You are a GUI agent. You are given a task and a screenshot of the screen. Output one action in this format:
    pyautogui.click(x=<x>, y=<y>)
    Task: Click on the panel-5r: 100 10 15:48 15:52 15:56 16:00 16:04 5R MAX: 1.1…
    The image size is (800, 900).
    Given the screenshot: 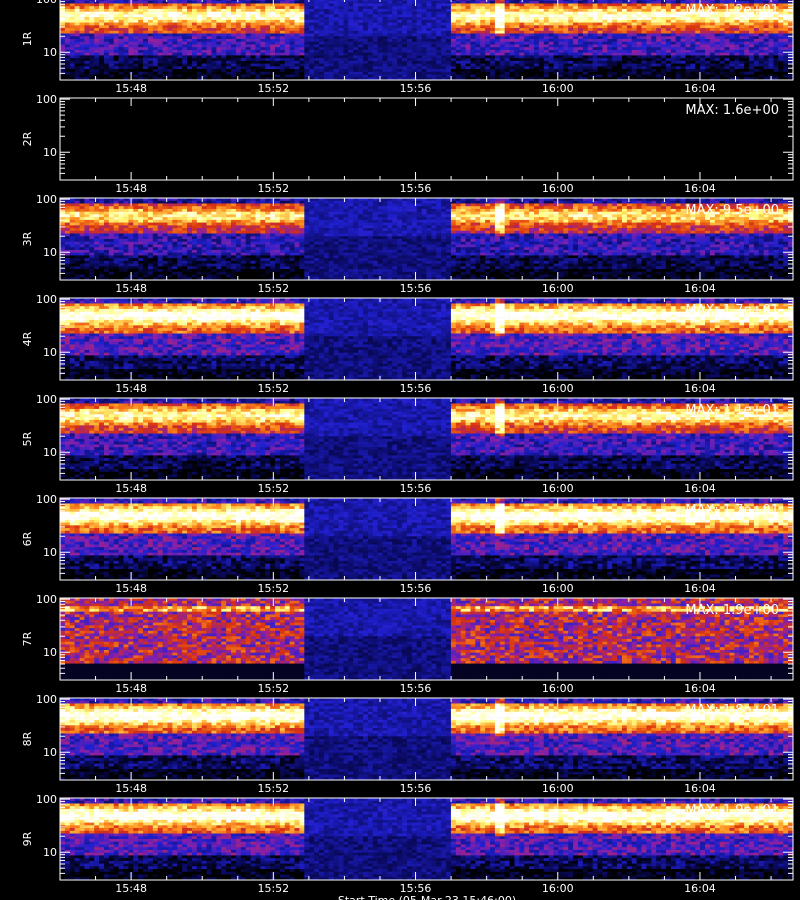 What is the action you would take?
    pyautogui.click(x=407, y=444)
    